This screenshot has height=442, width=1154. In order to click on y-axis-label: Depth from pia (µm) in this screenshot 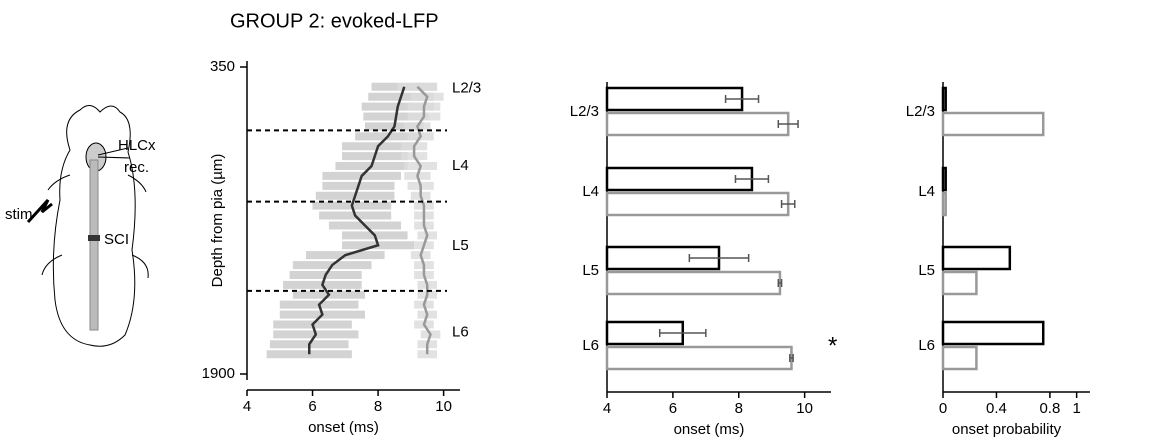, I will do `click(217, 221)`.